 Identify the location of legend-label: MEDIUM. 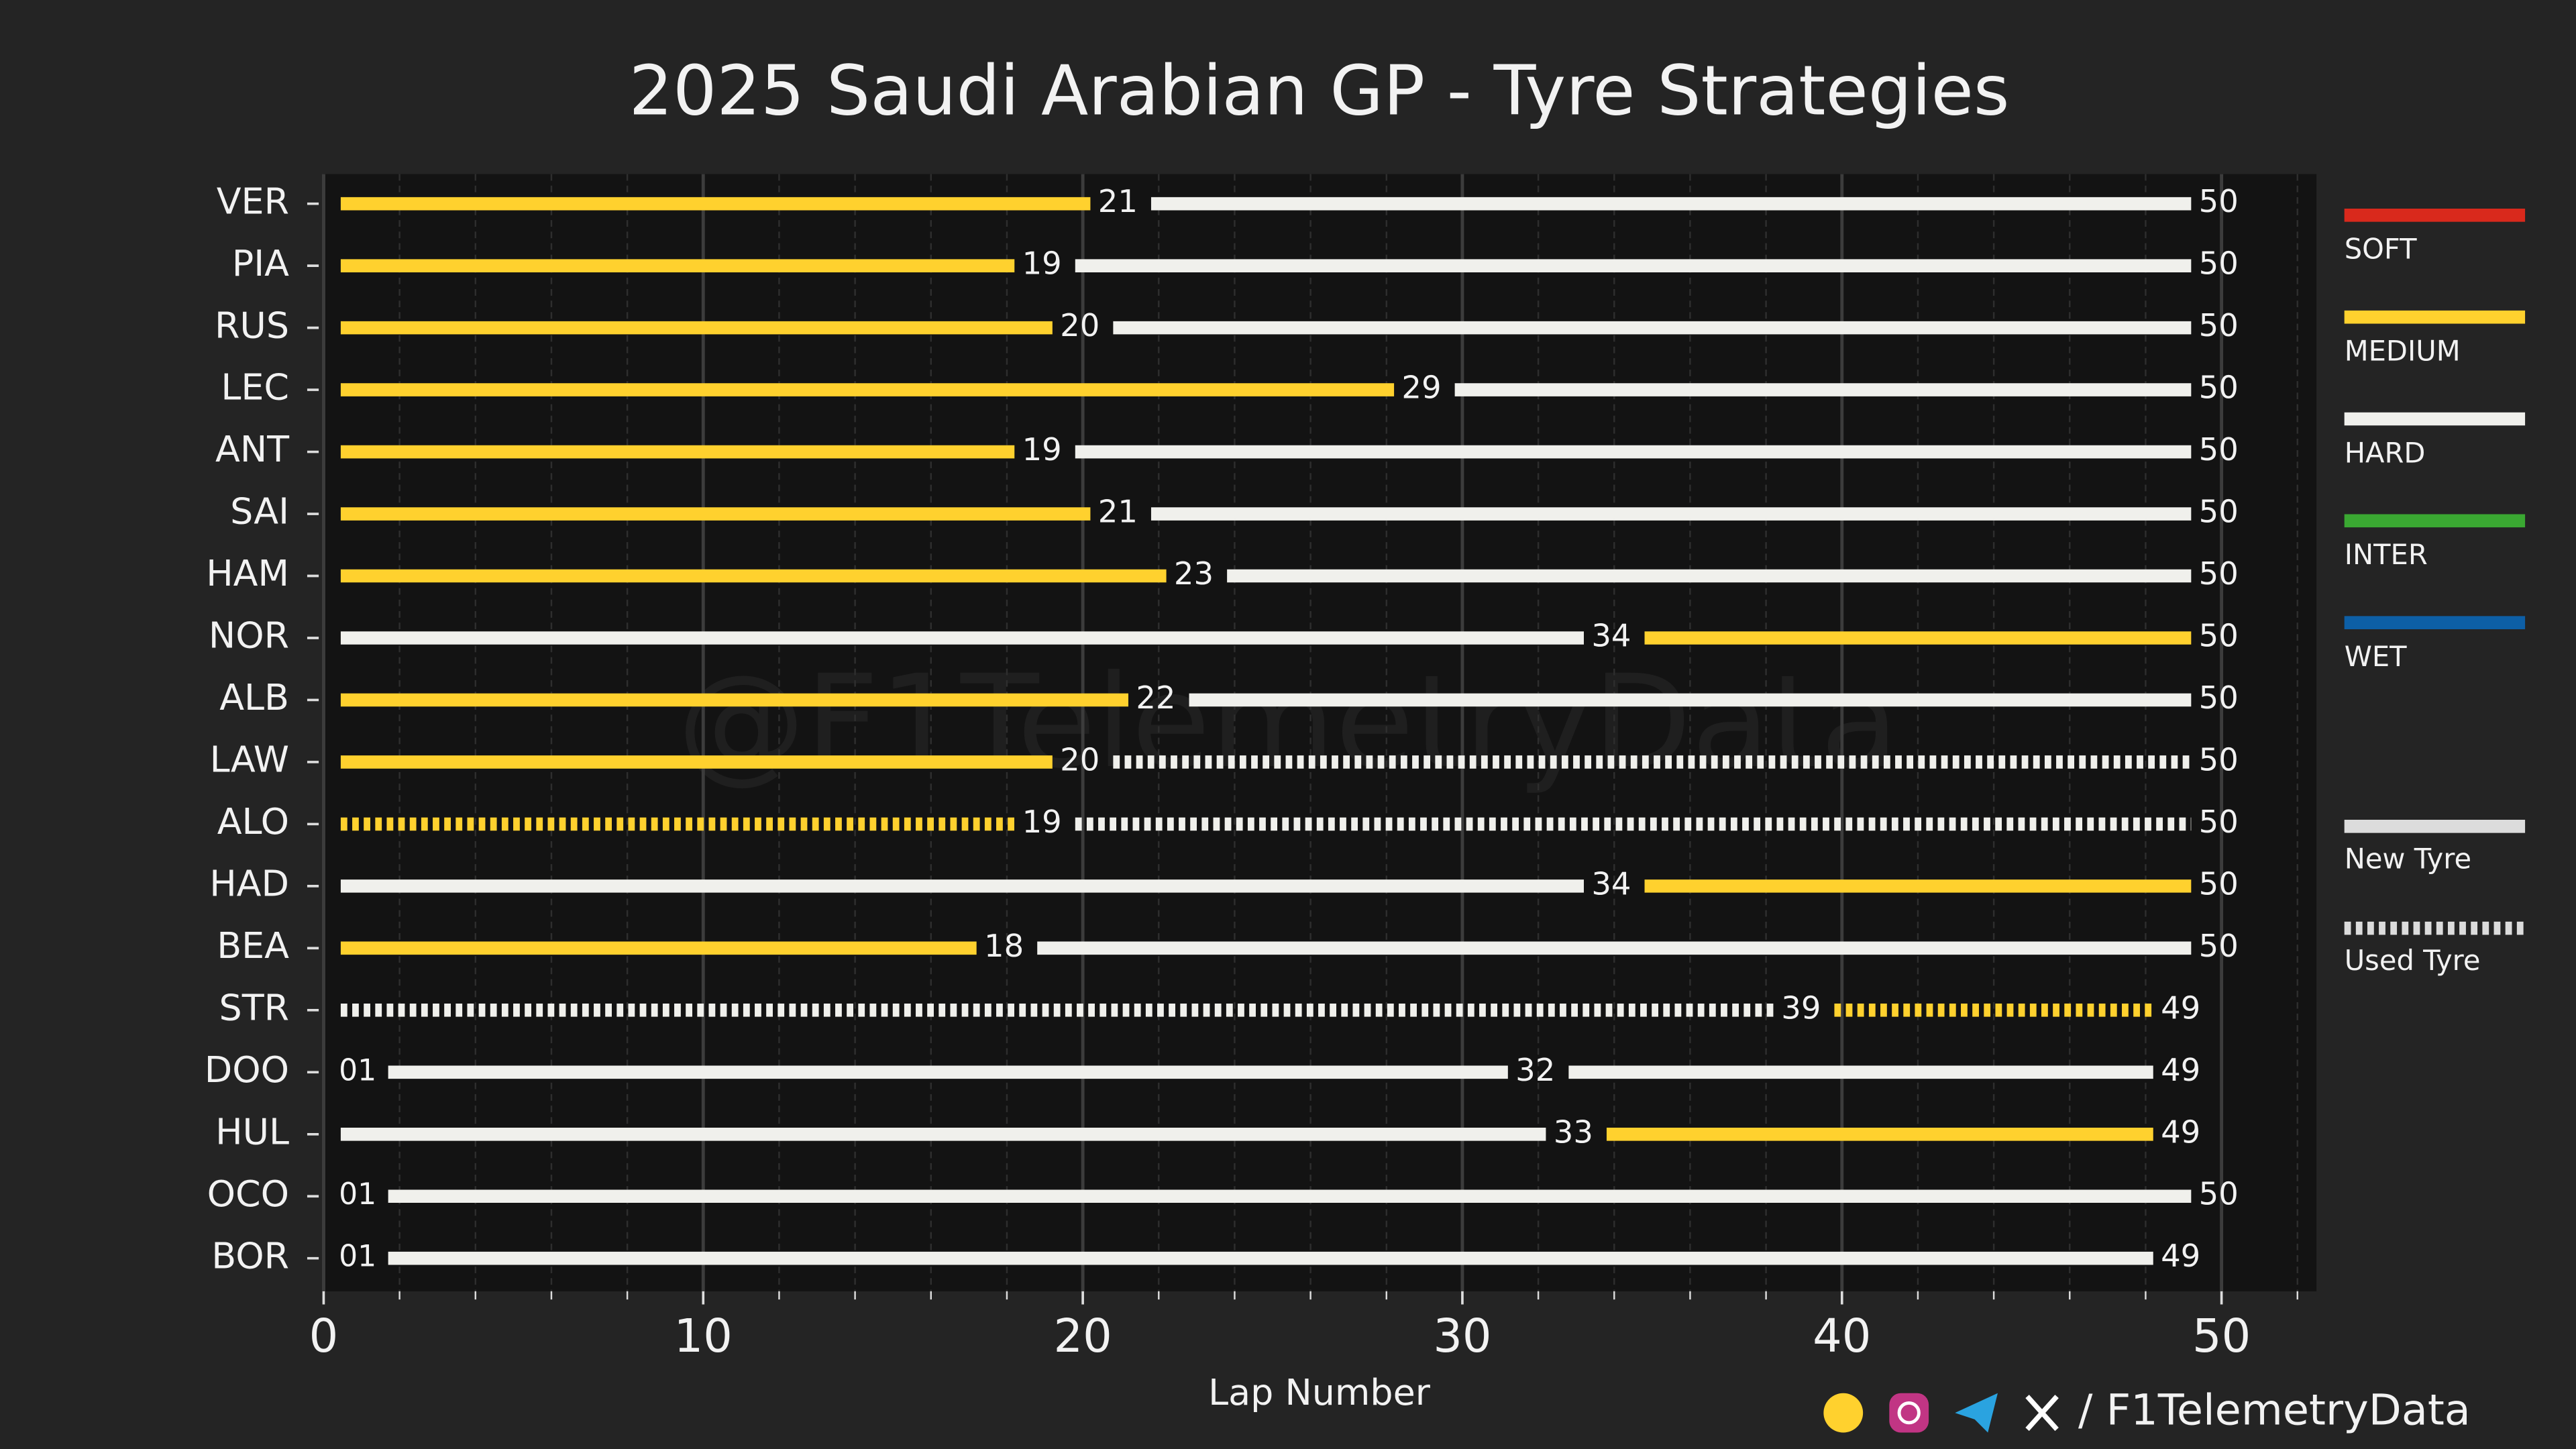
(2403, 351).